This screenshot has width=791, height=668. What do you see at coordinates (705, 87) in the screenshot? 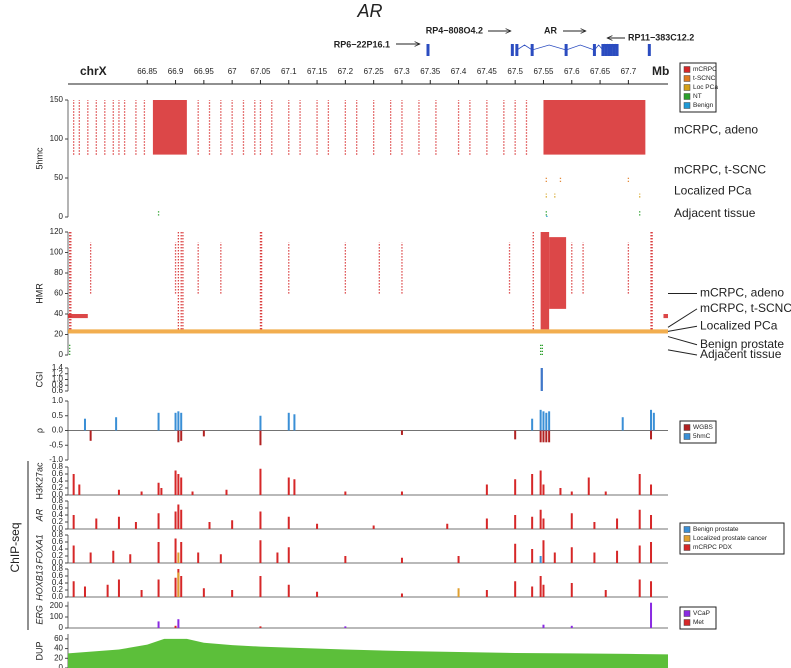
I see `legend-label: Loc PCa` at bounding box center [705, 87].